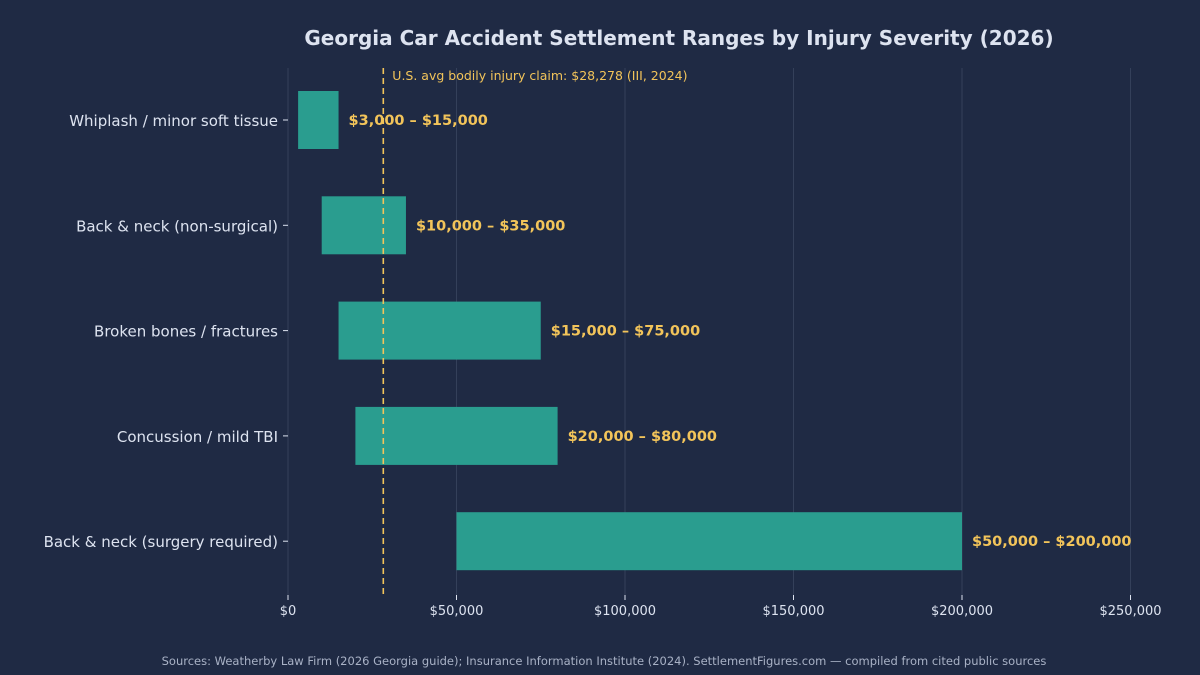 This screenshot has height=675, width=1200. I want to click on x-tick-label: $200,000, so click(962, 611).